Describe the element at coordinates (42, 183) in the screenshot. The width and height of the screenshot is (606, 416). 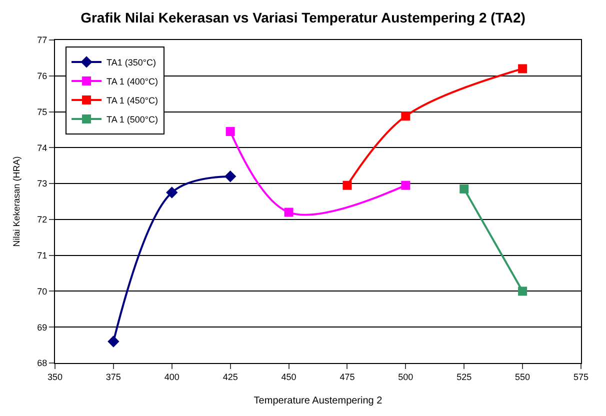
I see `y-tick-label: 73` at that location.